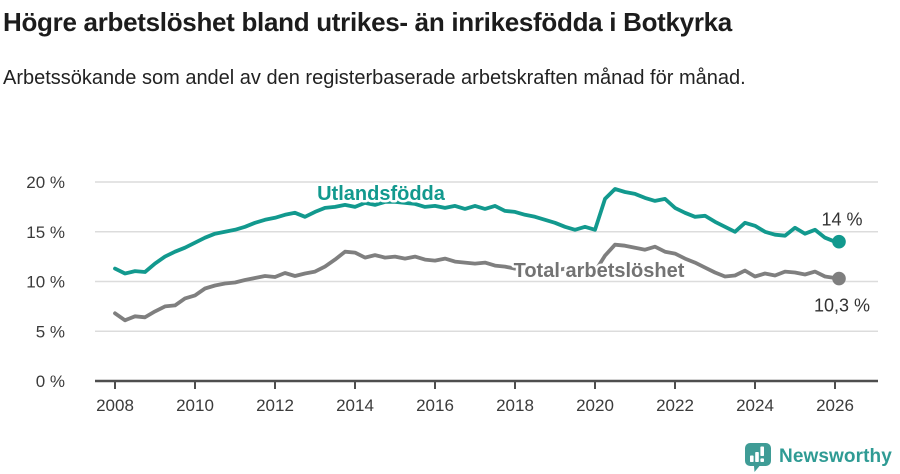 This screenshot has height=474, width=900. What do you see at coordinates (755, 405) in the screenshot?
I see `x-tick-label: 2024` at bounding box center [755, 405].